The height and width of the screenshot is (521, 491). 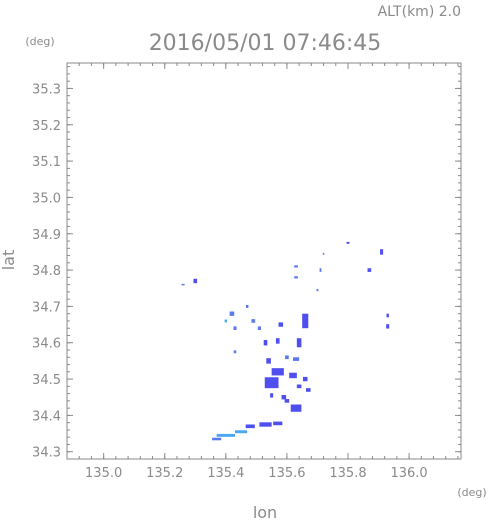 I want to click on x-tick-label: 135.8, so click(x=347, y=473).